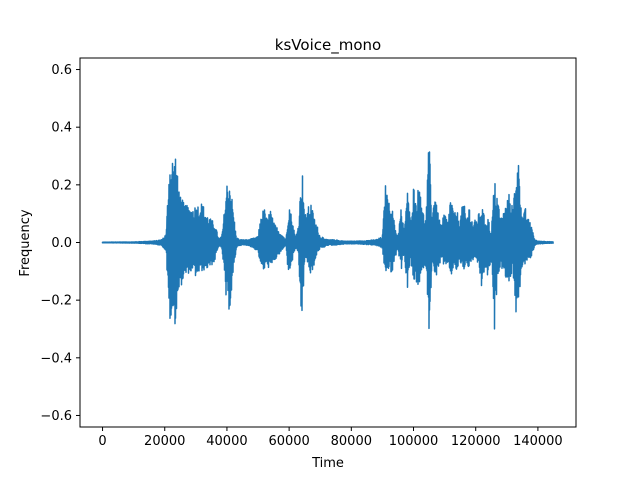 The width and height of the screenshot is (640, 480). I want to click on y-axis: −0.6 −0.4 −0.2 0.0 0.2 0.4 0.6, so click(60, 243).